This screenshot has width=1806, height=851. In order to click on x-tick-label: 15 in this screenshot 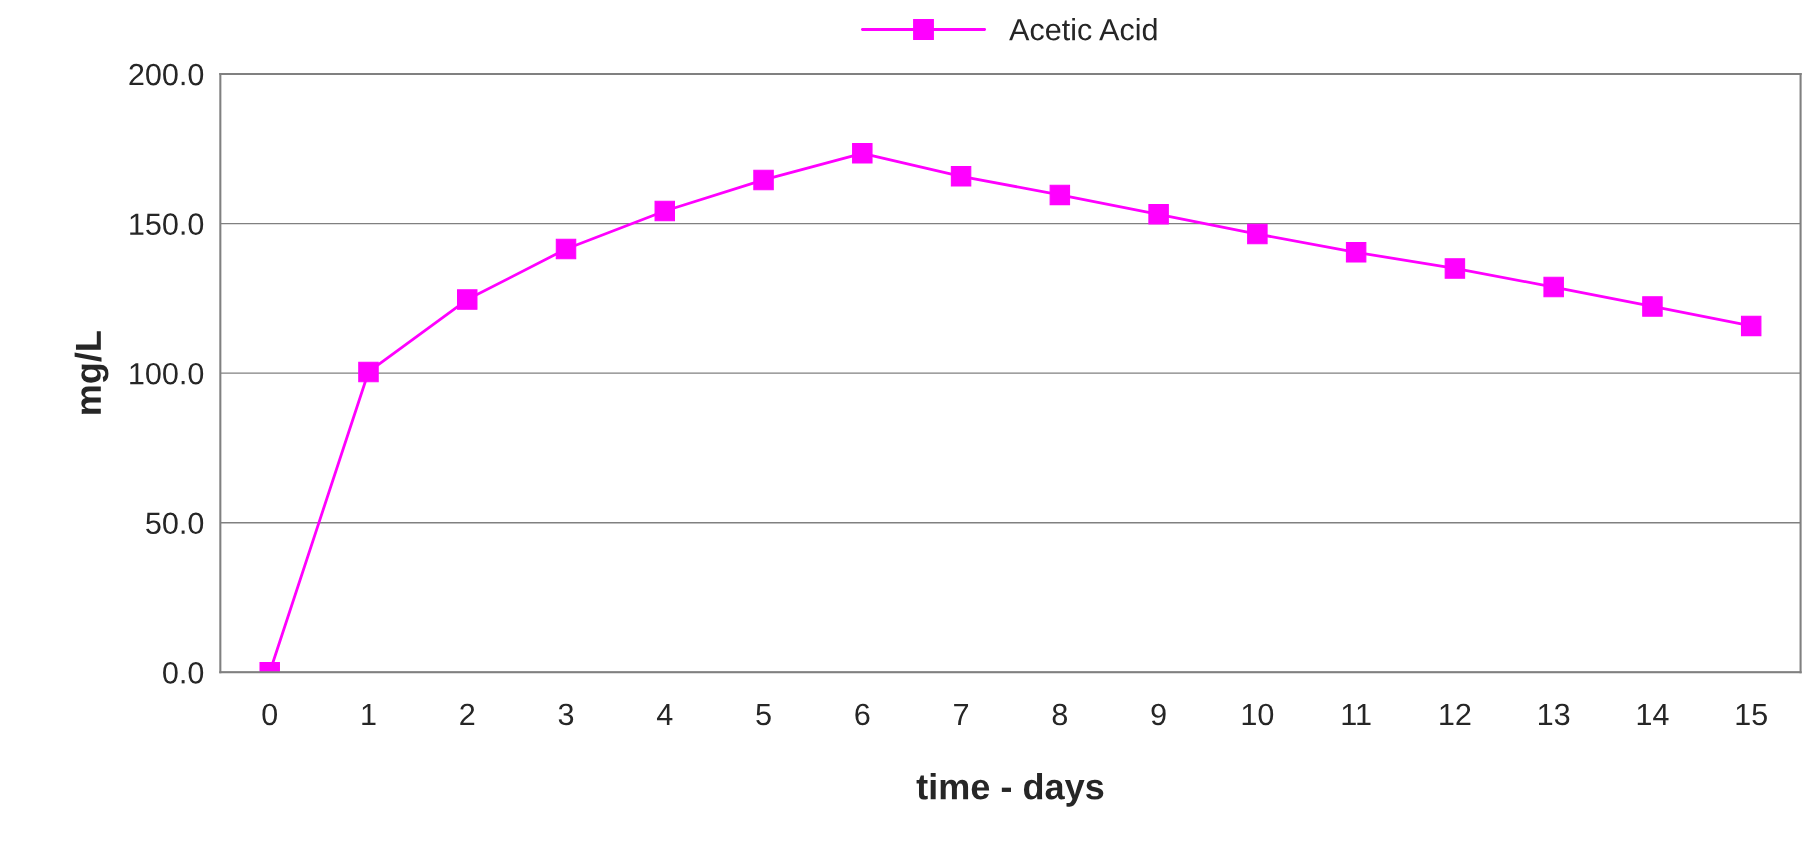, I will do `click(1751, 714)`.